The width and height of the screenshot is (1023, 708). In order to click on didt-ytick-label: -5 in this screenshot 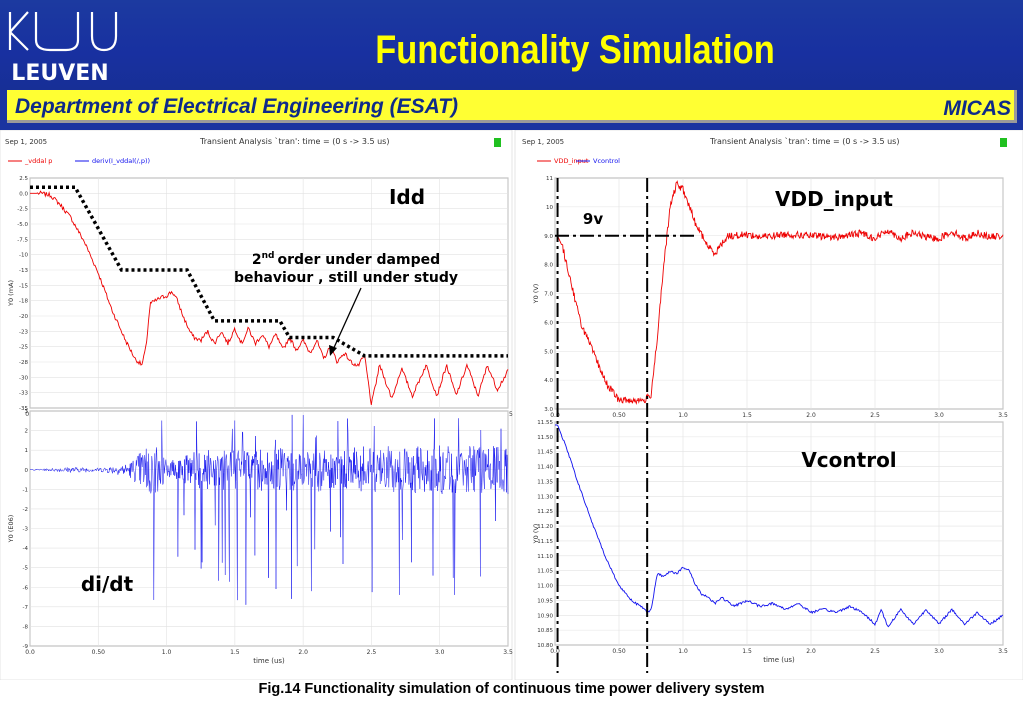, I will do `click(26, 569)`.